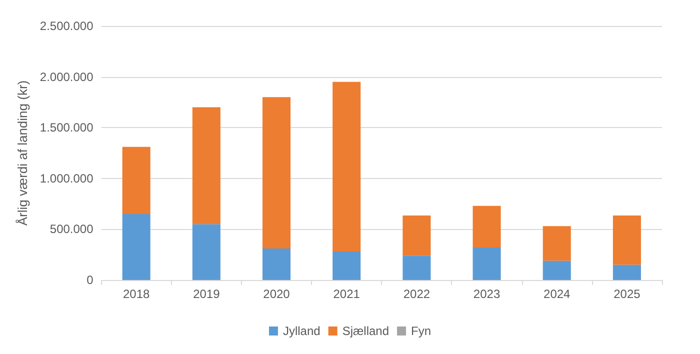  What do you see at coordinates (72, 229) in the screenshot?
I see `y-tick-label: 500.000` at bounding box center [72, 229].